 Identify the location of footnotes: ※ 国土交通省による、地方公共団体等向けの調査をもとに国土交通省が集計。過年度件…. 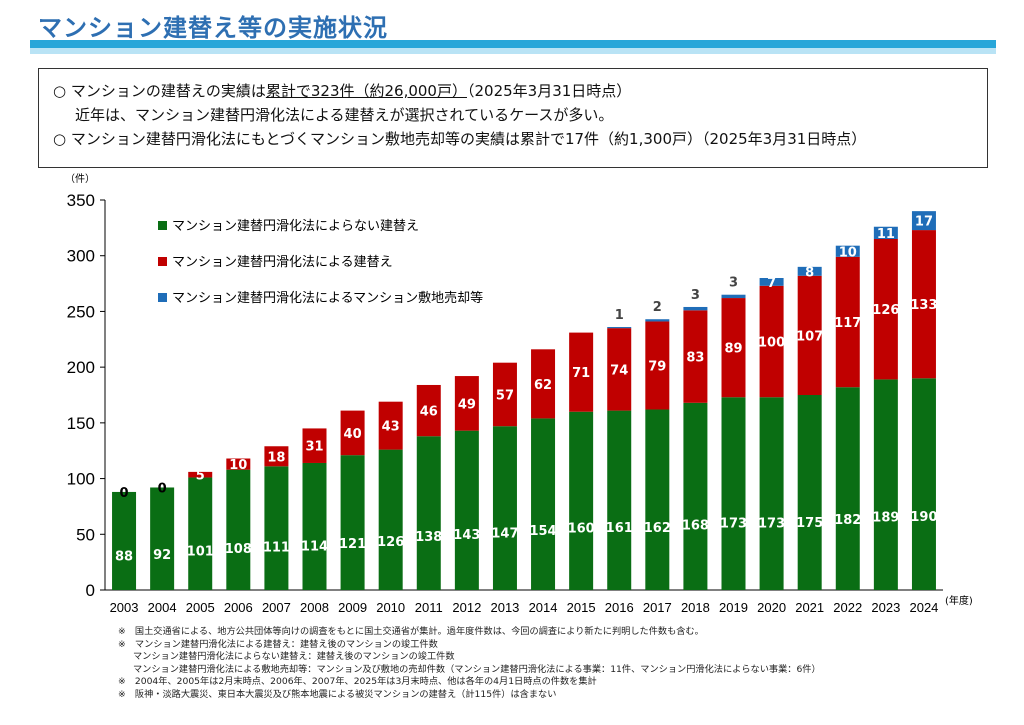
(558, 663).